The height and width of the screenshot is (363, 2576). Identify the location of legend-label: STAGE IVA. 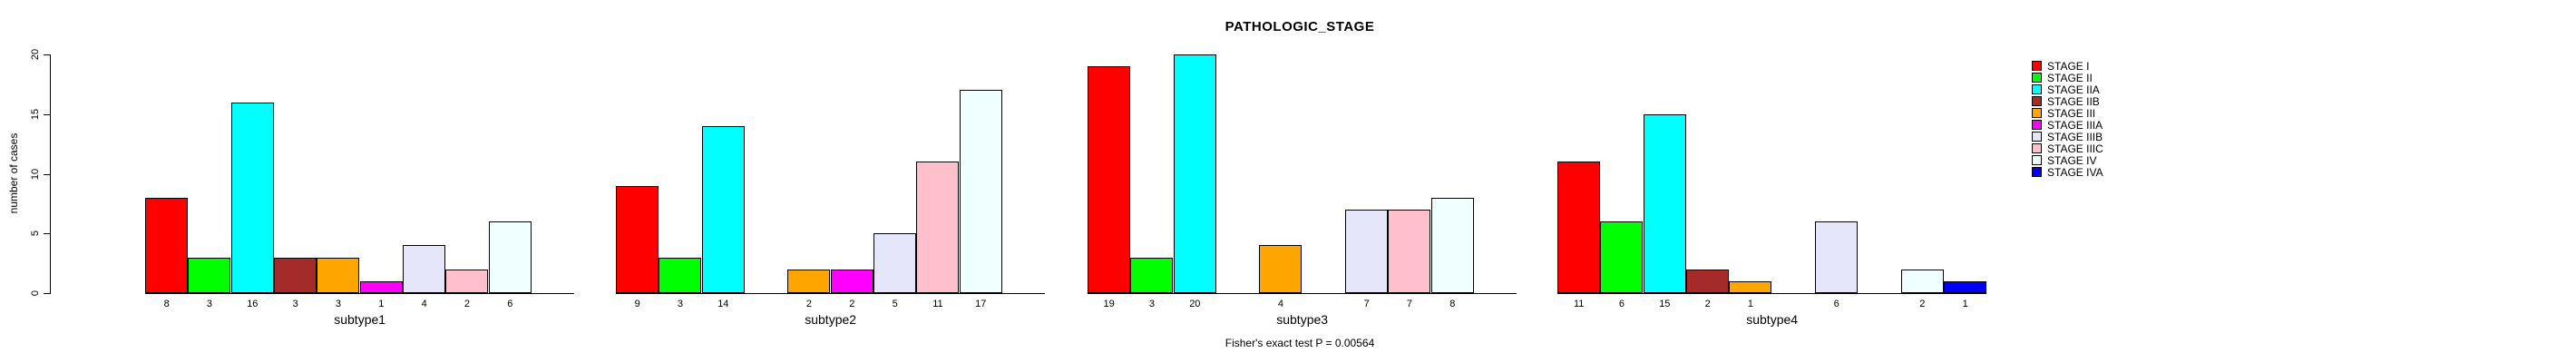
(2075, 172).